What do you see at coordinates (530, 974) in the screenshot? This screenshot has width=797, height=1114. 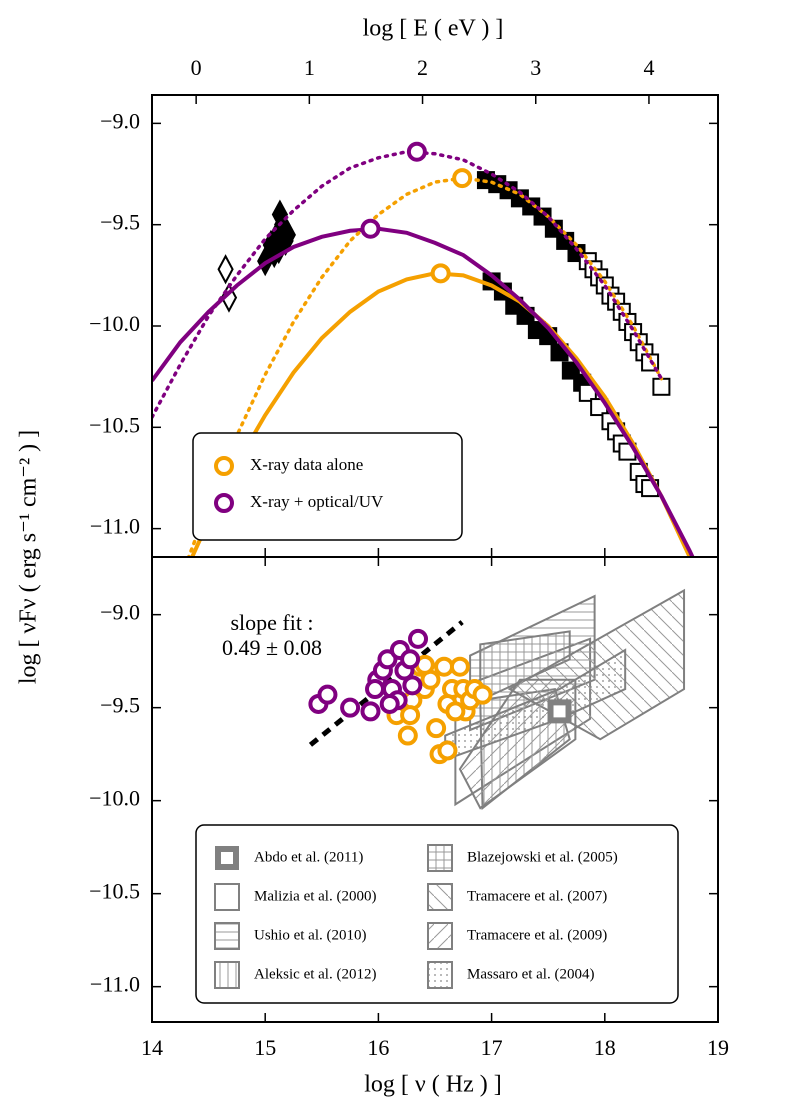 I see `legend-label: Massaro et al. (2004)` at bounding box center [530, 974].